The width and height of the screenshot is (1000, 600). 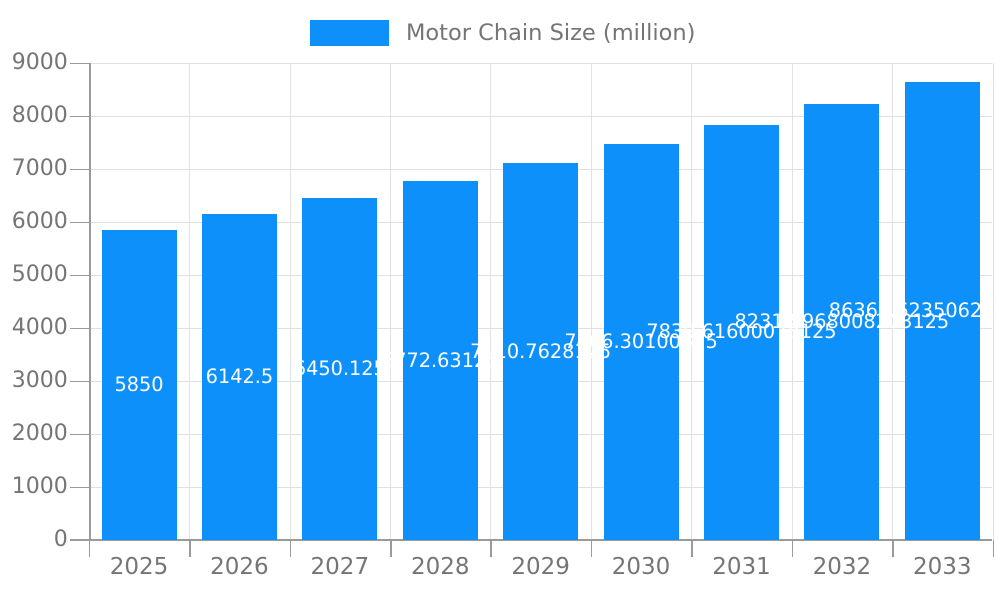 What do you see at coordinates (89, 301) in the screenshot?
I see `y-axis-line` at bounding box center [89, 301].